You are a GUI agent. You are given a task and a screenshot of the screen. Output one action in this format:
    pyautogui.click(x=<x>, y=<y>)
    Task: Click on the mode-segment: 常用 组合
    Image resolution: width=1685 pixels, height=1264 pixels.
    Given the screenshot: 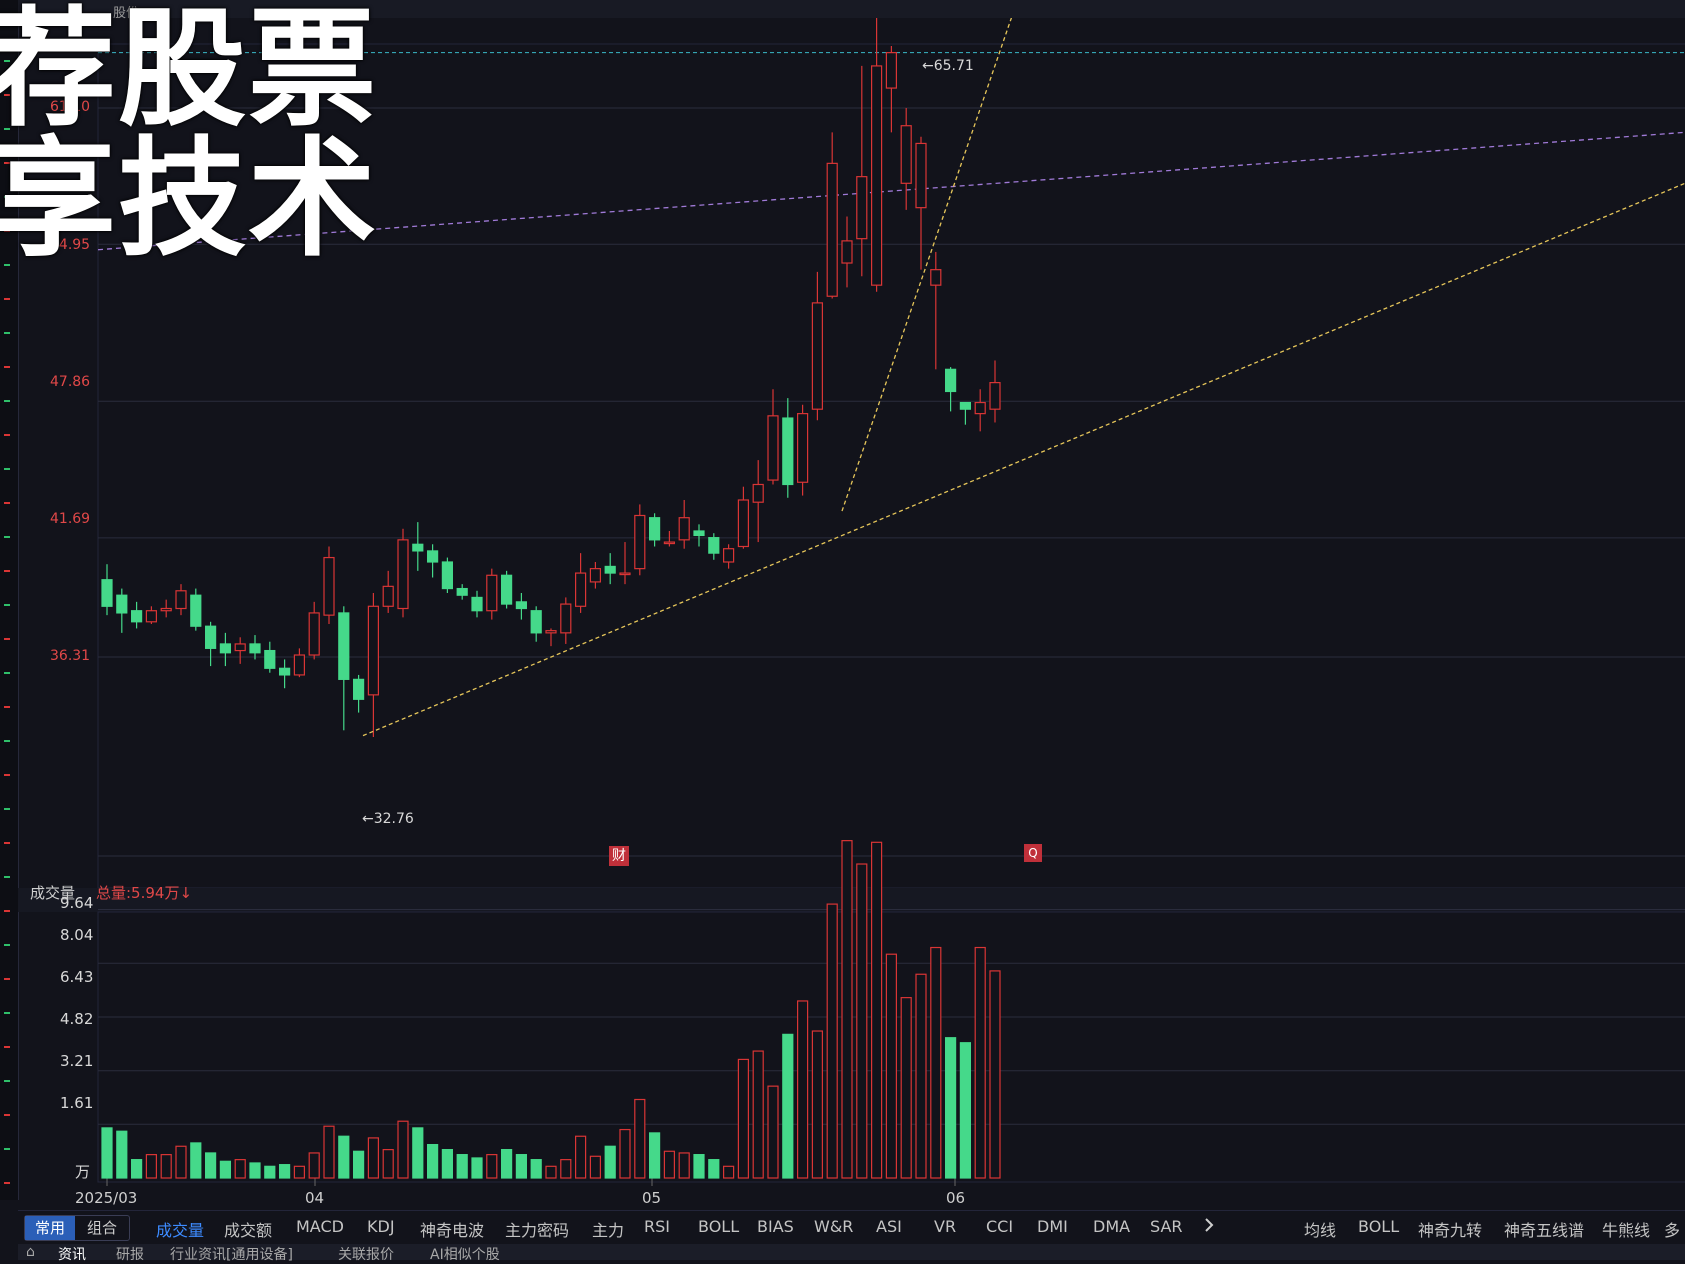 What is the action you would take?
    pyautogui.click(x=77, y=1228)
    